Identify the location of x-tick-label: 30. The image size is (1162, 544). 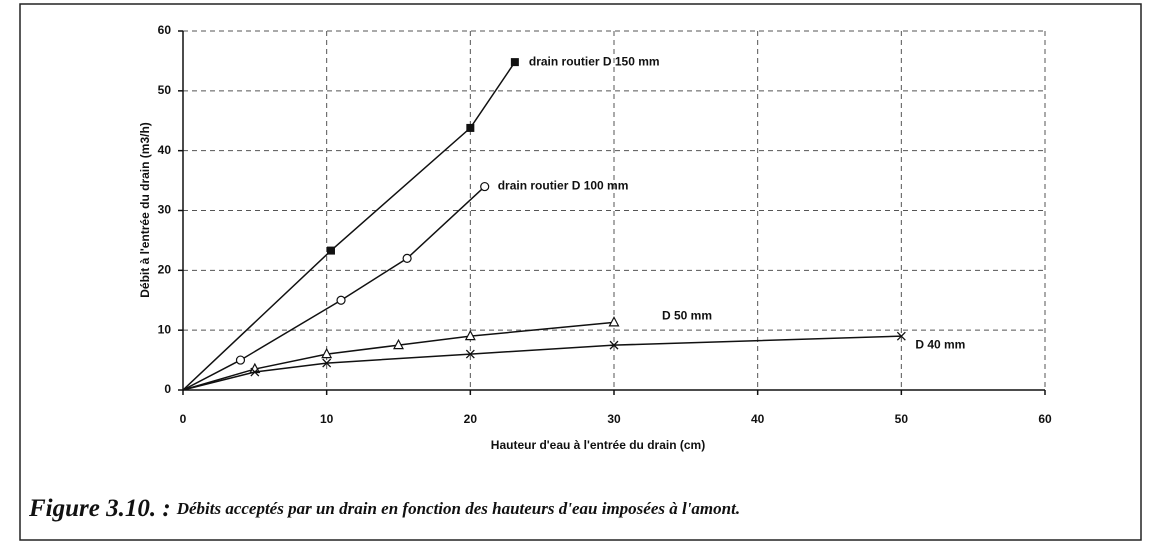
(614, 419).